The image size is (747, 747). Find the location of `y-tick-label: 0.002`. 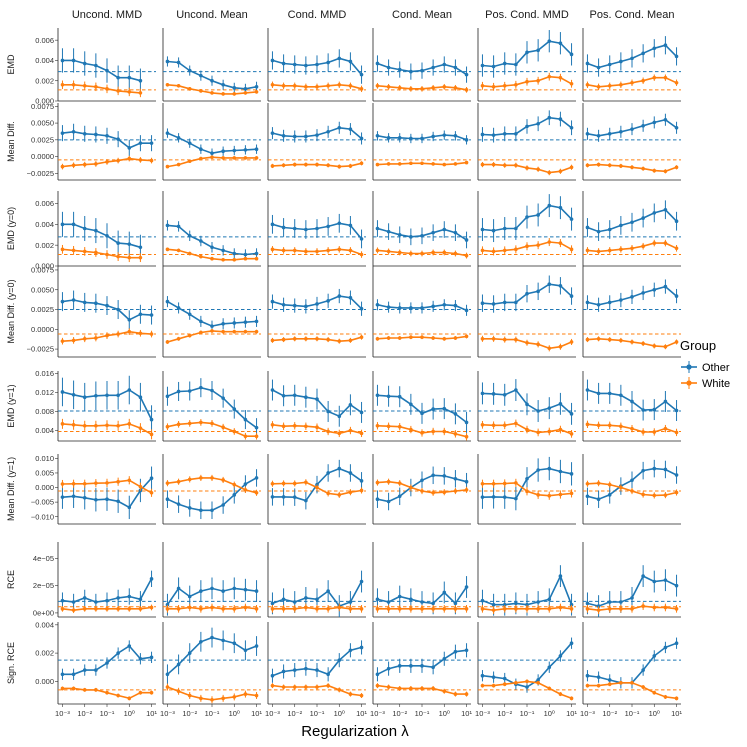

y-tick-label: 0.002 is located at coordinates (44, 245).